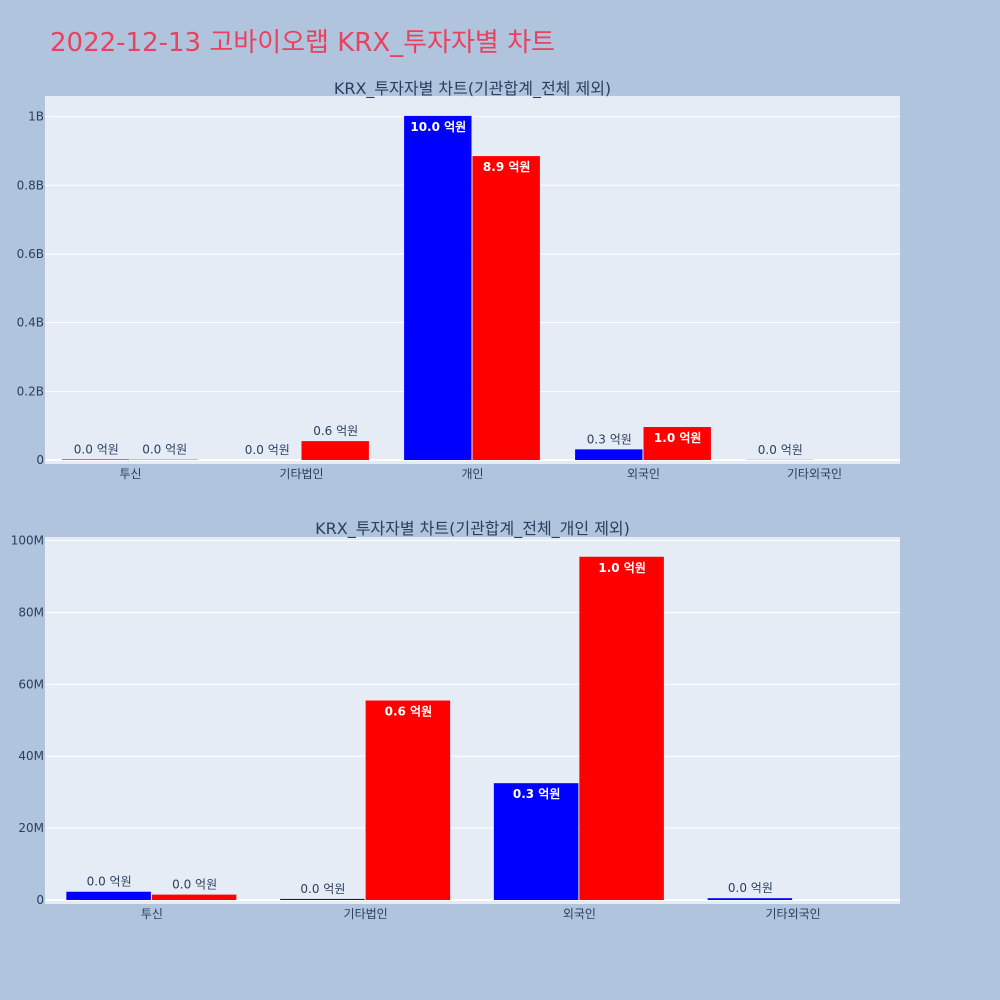 This screenshot has height=1000, width=1000. I want to click on y-tick-label: 60M, so click(31, 684).